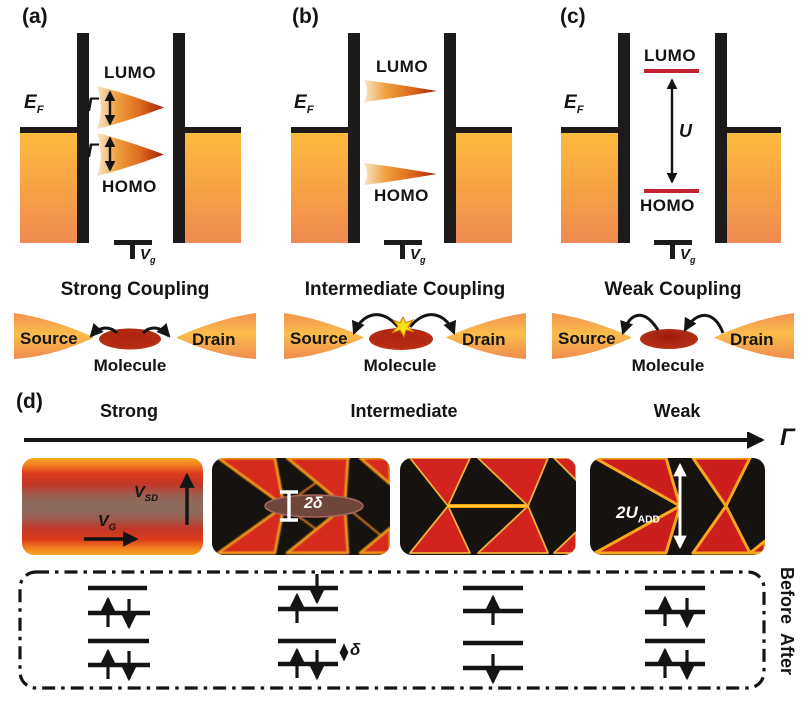 The width and height of the screenshot is (808, 703). I want to click on vsd-base: V, so click(139, 492).